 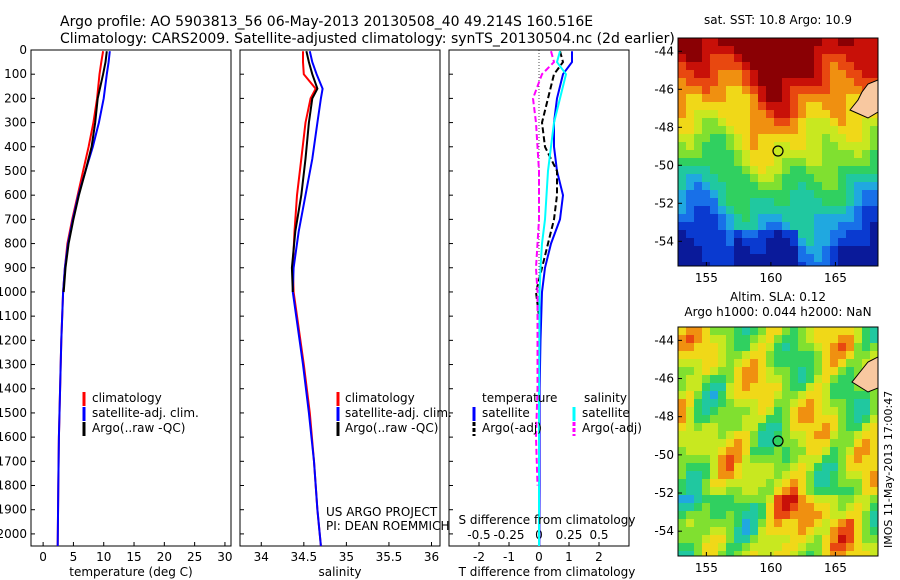 I want to click on x-tick-label: 35.5, so click(x=389, y=557).